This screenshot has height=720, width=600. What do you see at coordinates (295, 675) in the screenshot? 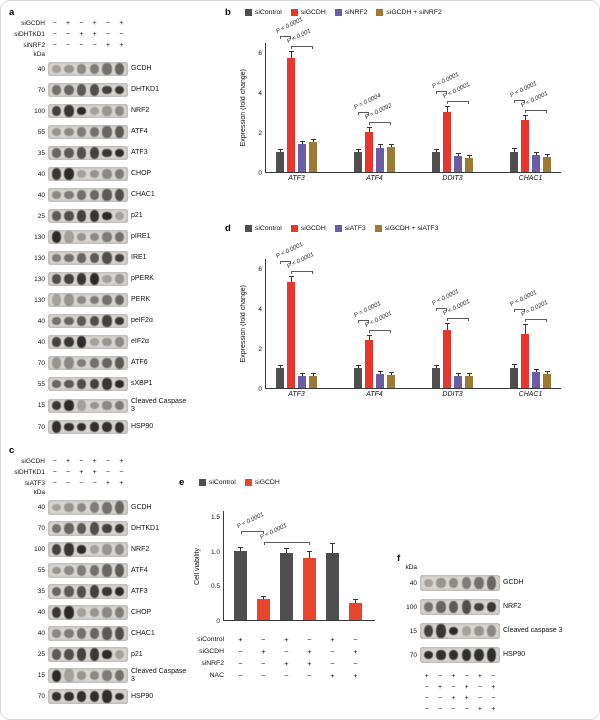
I see `matrix-symbols: − − − − + +` at bounding box center [295, 675].